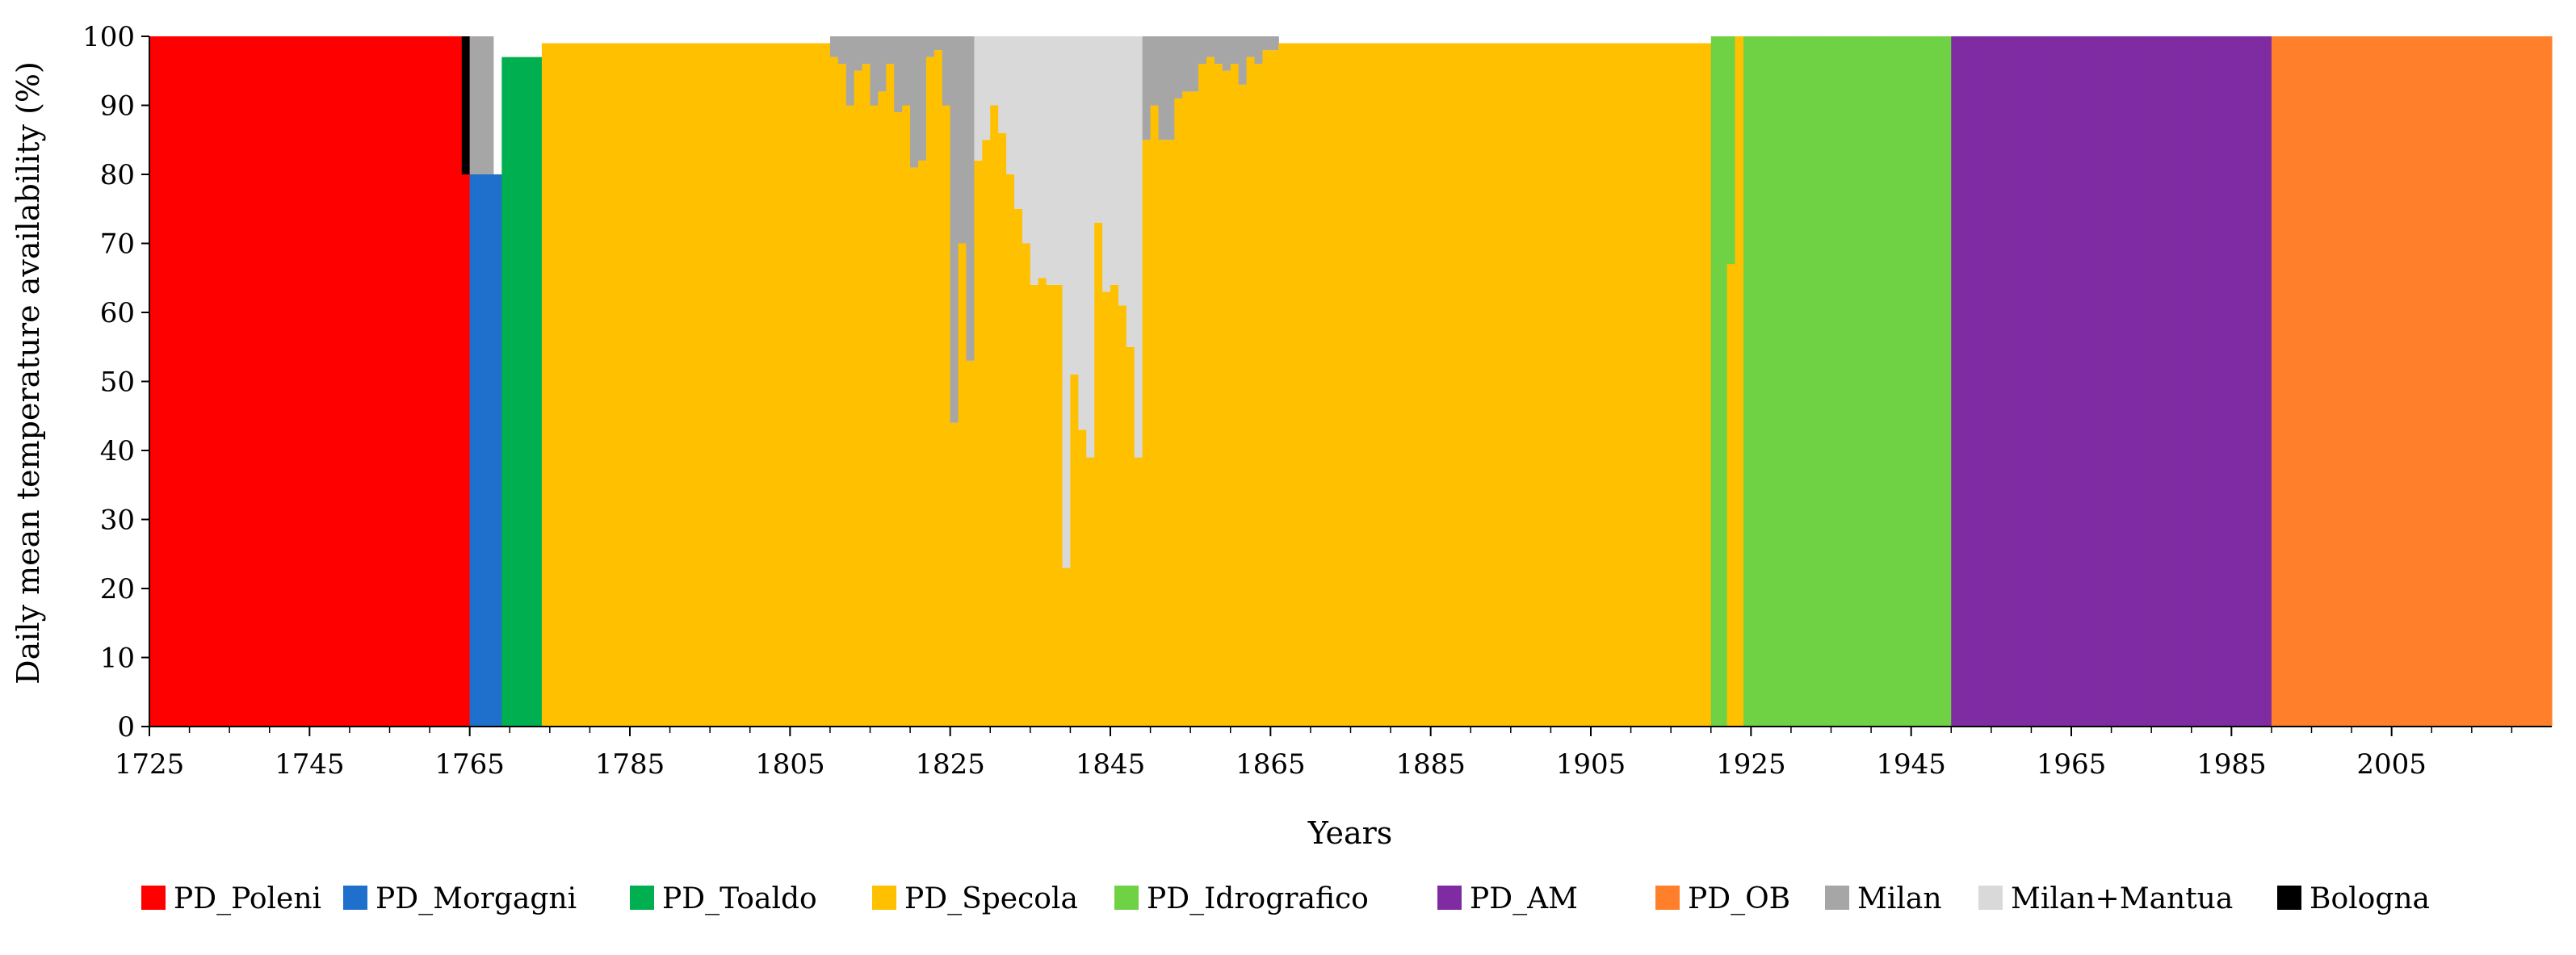  I want to click on bar-pd_ob-2003, so click(2380, 381).